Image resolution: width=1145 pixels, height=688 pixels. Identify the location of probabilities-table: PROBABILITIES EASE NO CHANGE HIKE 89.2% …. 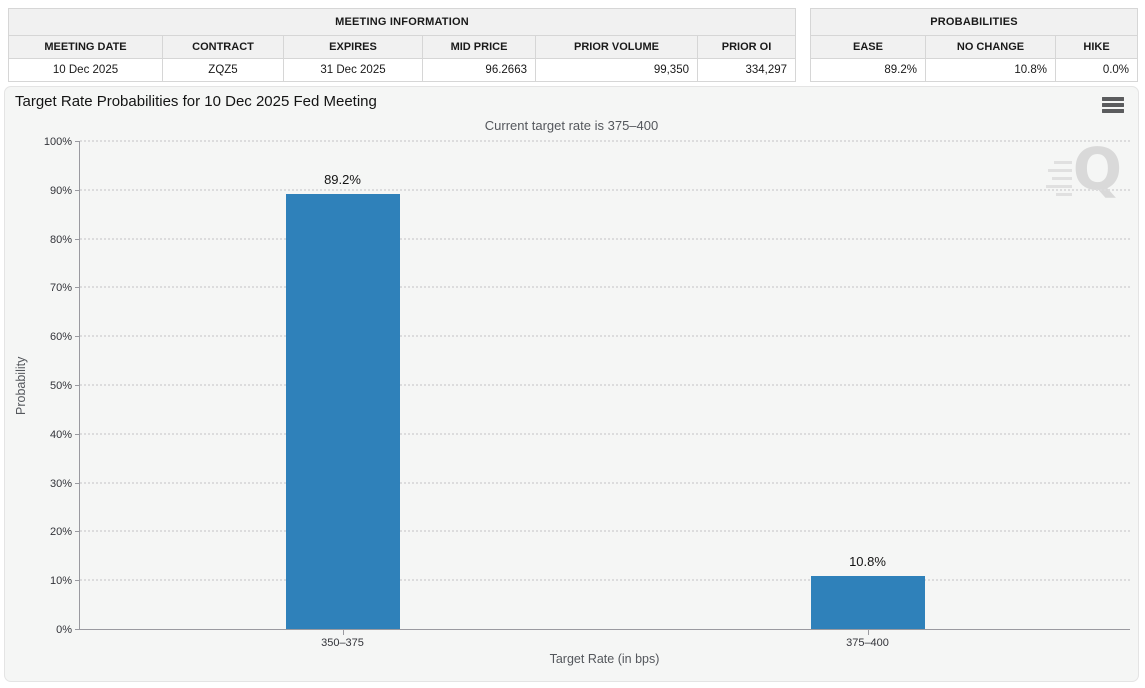
(974, 45).